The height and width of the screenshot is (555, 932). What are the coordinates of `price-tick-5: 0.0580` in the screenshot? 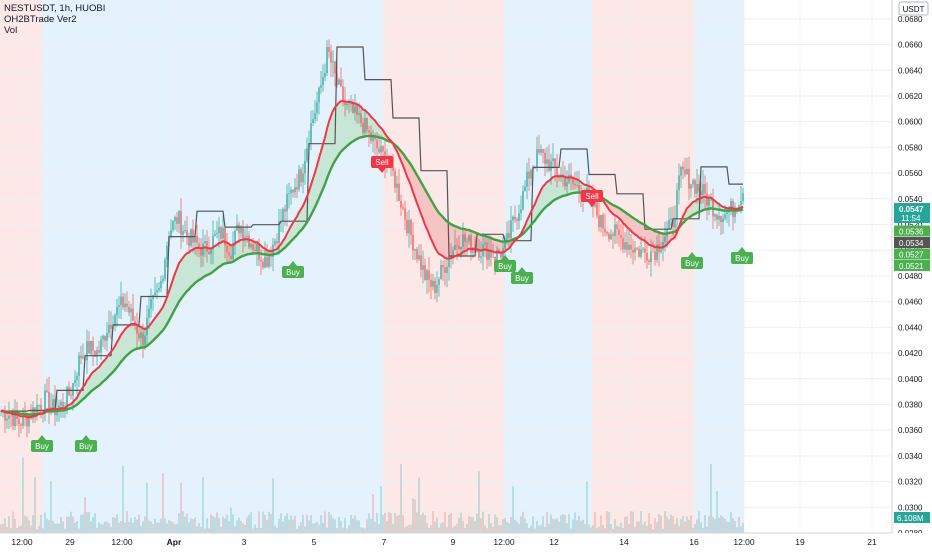 It's located at (910, 147).